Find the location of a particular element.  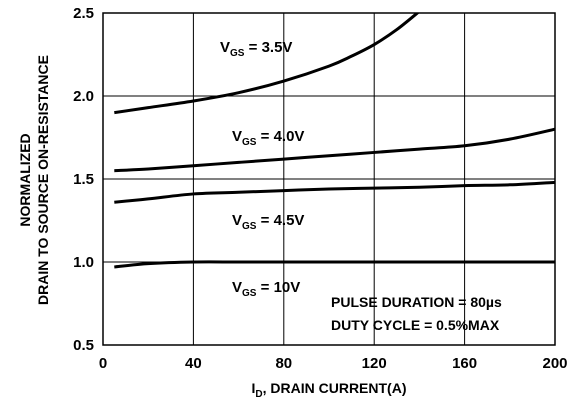

x-tick-label: 120 is located at coordinates (374, 363).